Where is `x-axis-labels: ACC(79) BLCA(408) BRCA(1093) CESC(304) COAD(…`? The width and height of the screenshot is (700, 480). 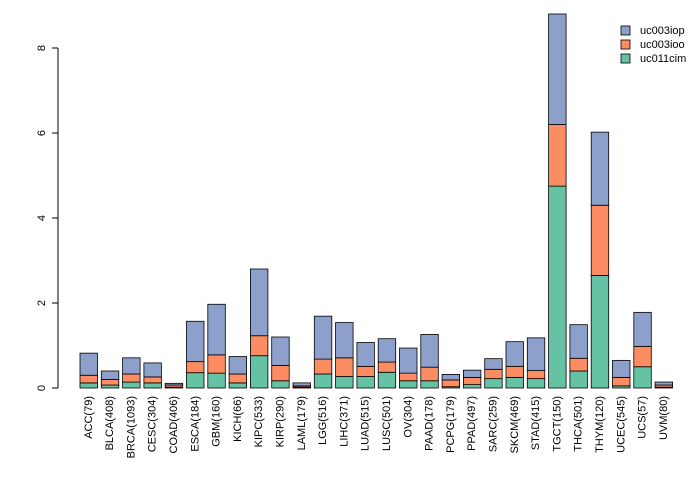 x-axis-labels: ACC(79) BLCA(408) BRCA(1093) CESC(304) COAD(… is located at coordinates (376, 427).